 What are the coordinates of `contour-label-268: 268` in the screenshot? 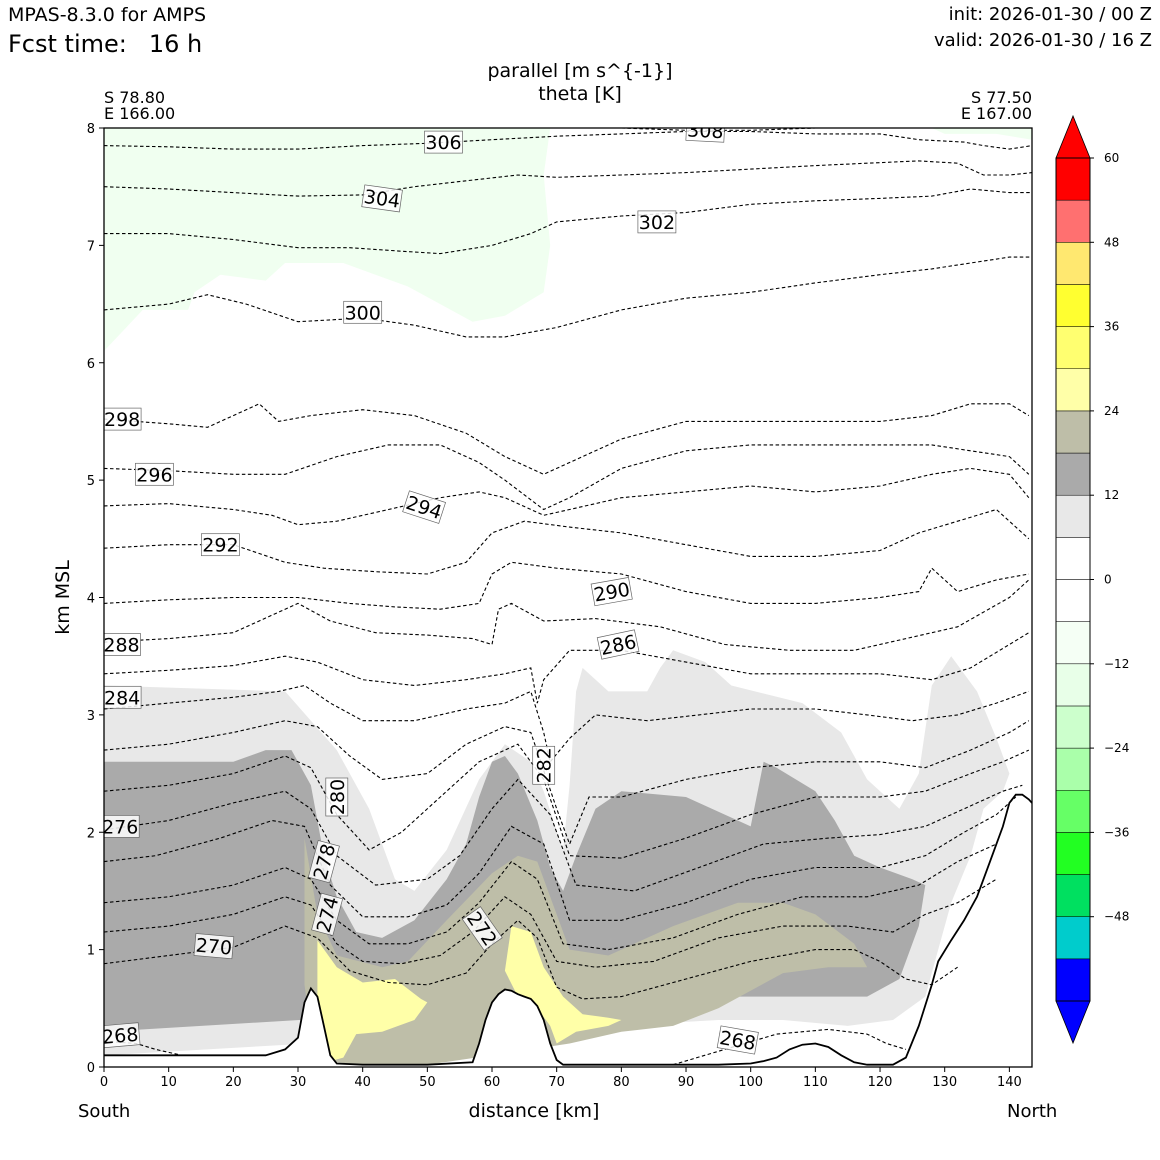 It's located at (120, 1036).